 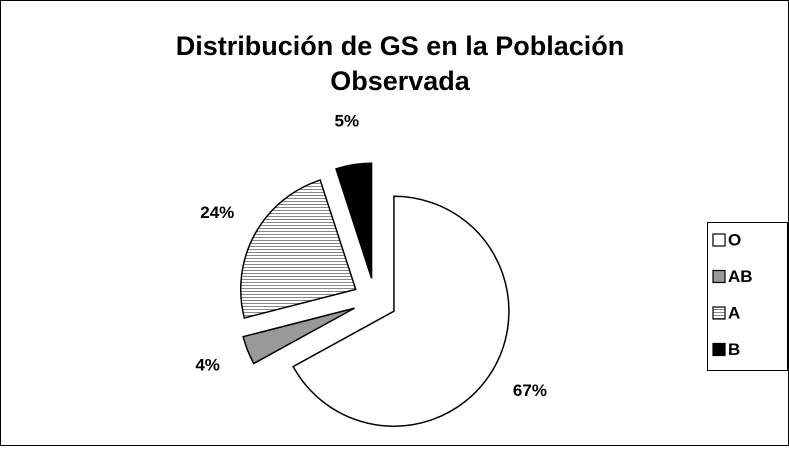 I want to click on data-label: 24%, so click(x=217, y=212).